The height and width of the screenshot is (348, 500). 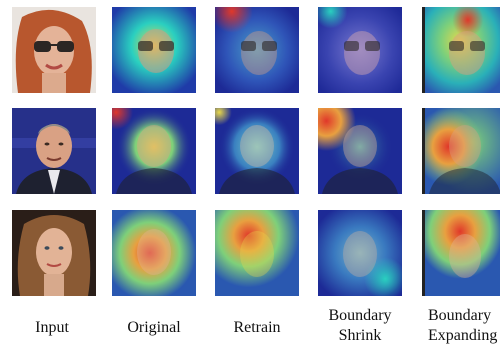 I want to click on column-label-retrain: Retrain, so click(x=257, y=328).